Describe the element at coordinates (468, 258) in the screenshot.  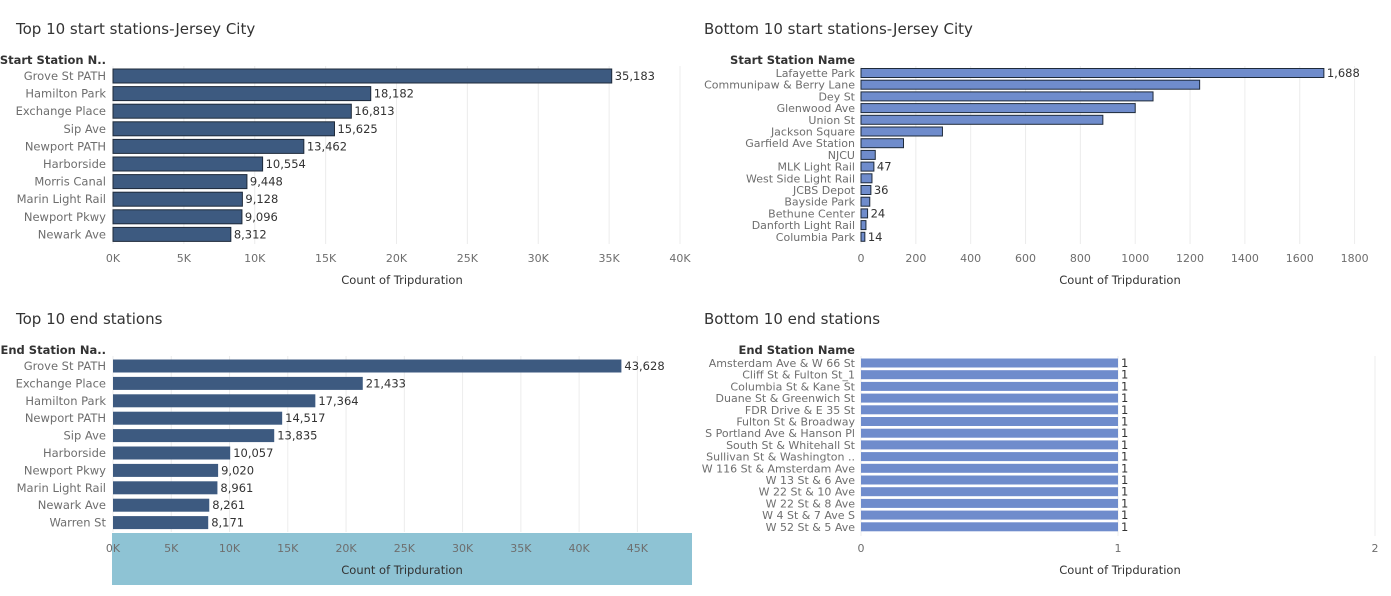
I see `tick-label: 25K` at that location.